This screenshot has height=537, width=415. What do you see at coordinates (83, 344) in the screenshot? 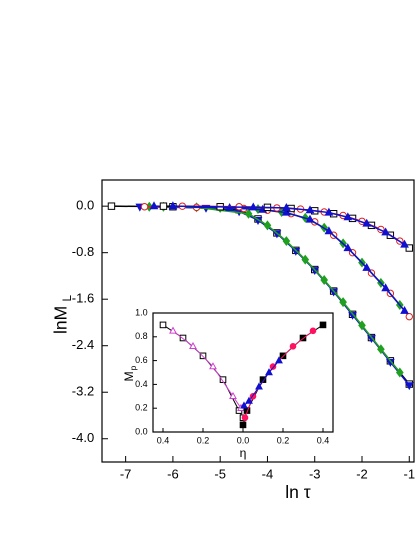
I see `y-tick-label: -2.4` at bounding box center [83, 344].